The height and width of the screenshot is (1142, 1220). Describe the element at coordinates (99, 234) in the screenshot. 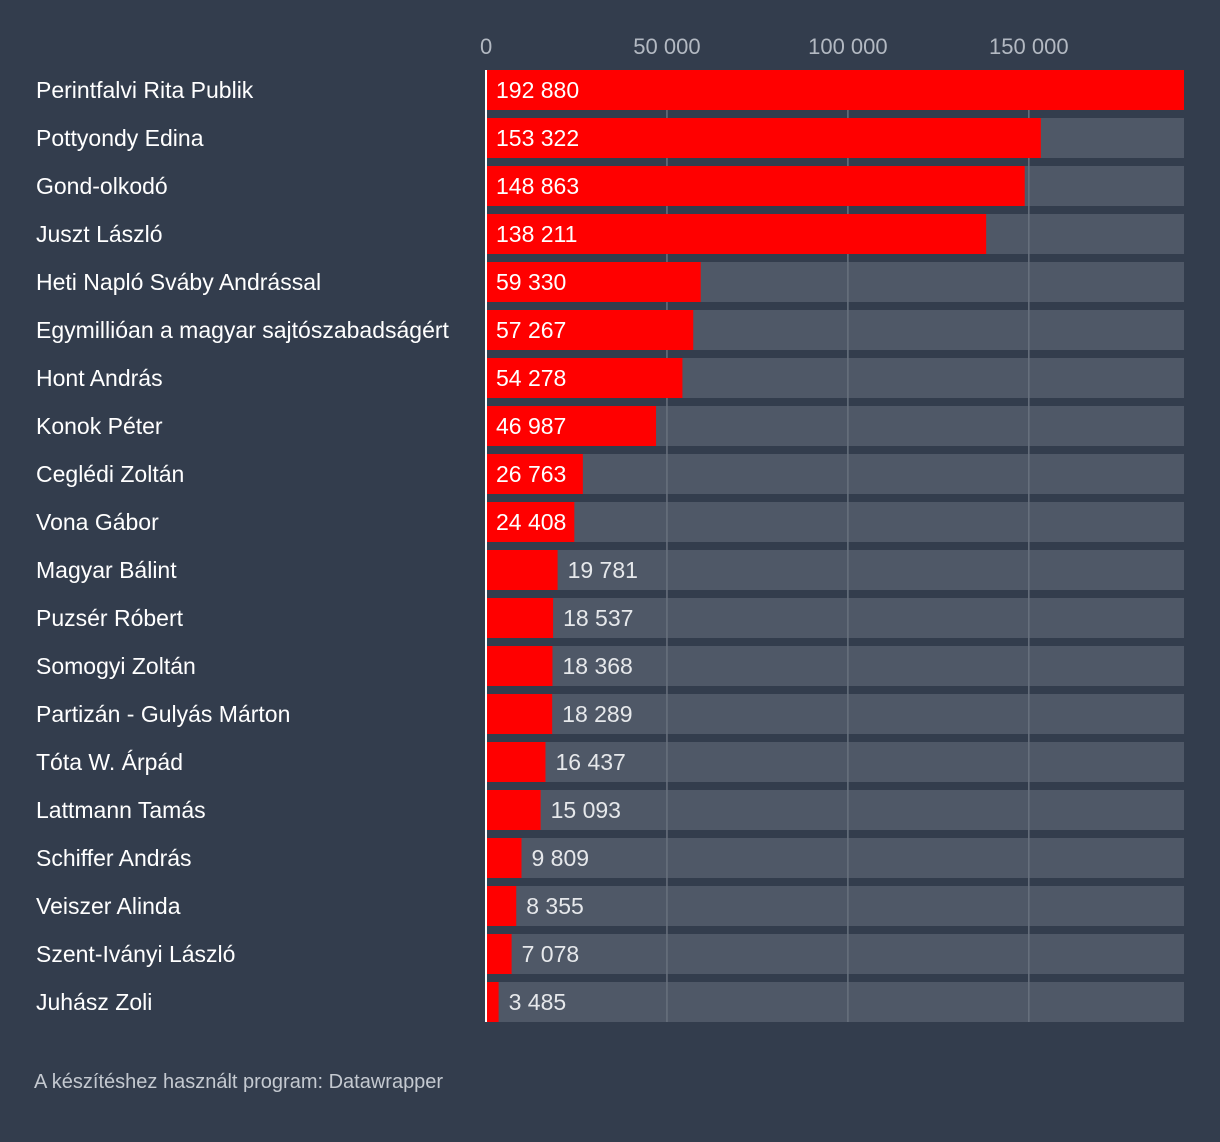

I see `category-label: Juszt László` at that location.